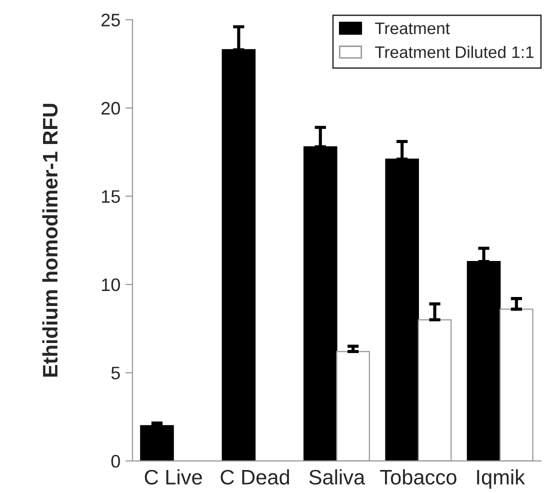 This screenshot has width=552, height=493. What do you see at coordinates (418, 477) in the screenshot?
I see `x-tick-label: Tobacco` at bounding box center [418, 477].